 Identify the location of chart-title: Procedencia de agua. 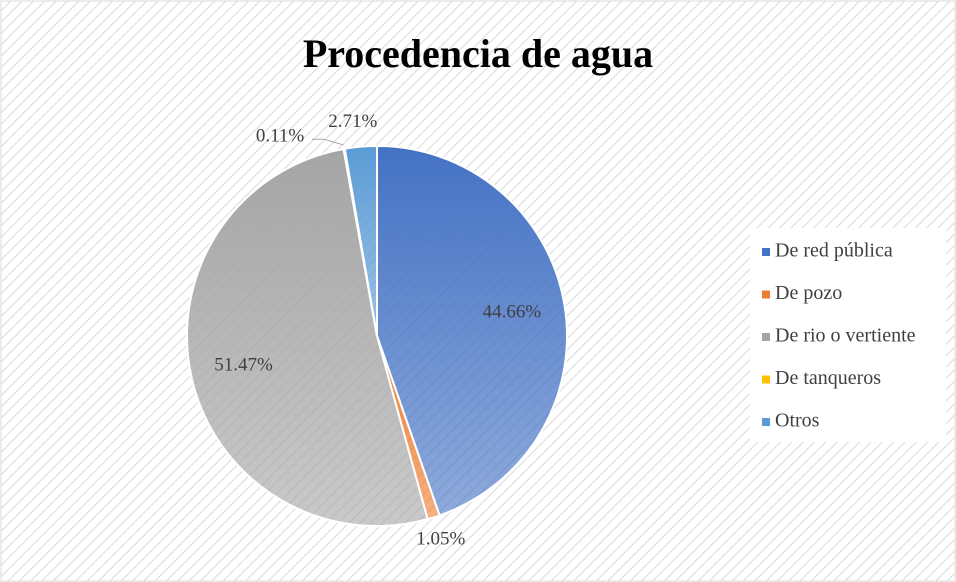
(478, 53).